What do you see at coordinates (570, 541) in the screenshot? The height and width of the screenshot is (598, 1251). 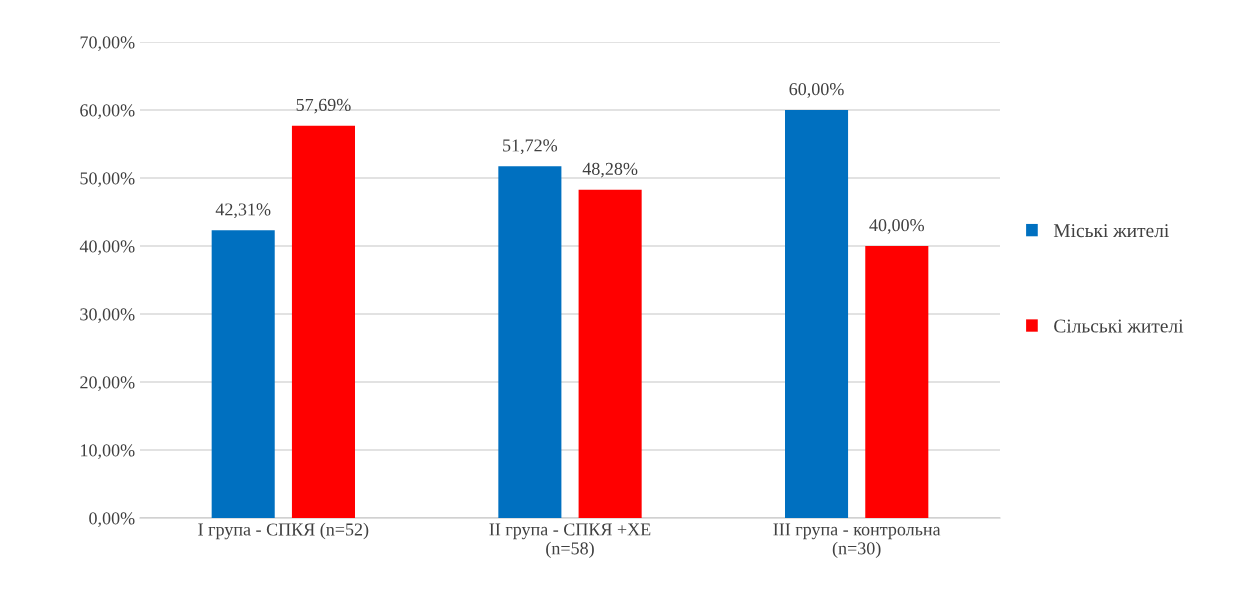 I see `x-tick-label: II група - СПКЯ +ХЕ (n=58)` at bounding box center [570, 541].